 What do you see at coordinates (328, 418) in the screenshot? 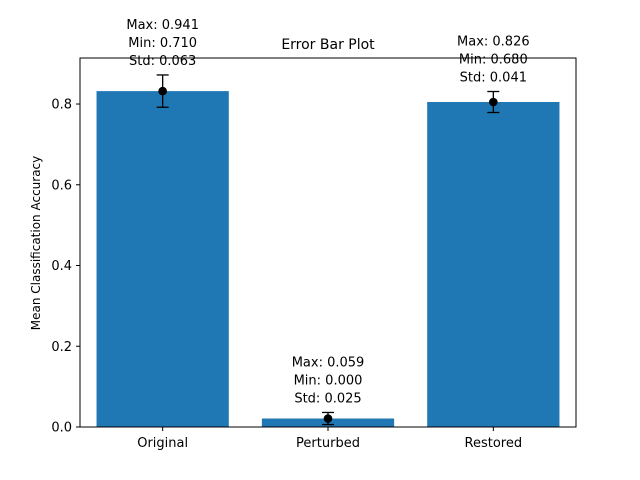
I see `mean-point-perturbed` at bounding box center [328, 418].